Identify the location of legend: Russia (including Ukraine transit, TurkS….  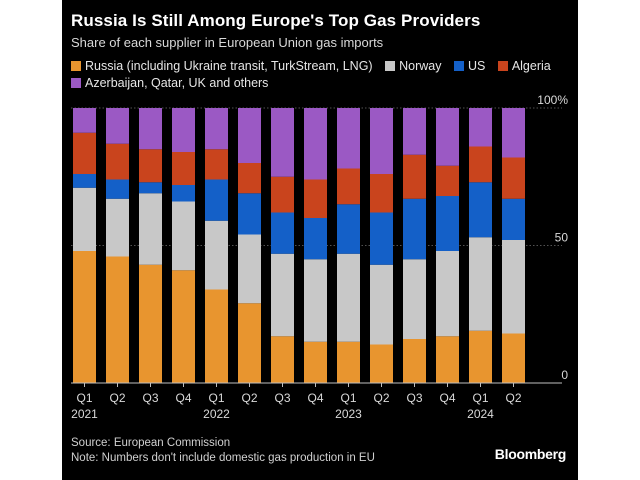
(321, 75).